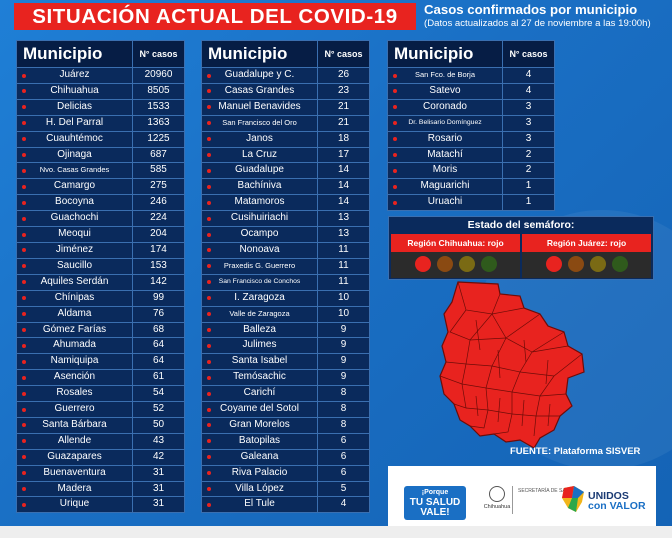  I want to click on table-row: Guerrero 52, so click(100, 409).